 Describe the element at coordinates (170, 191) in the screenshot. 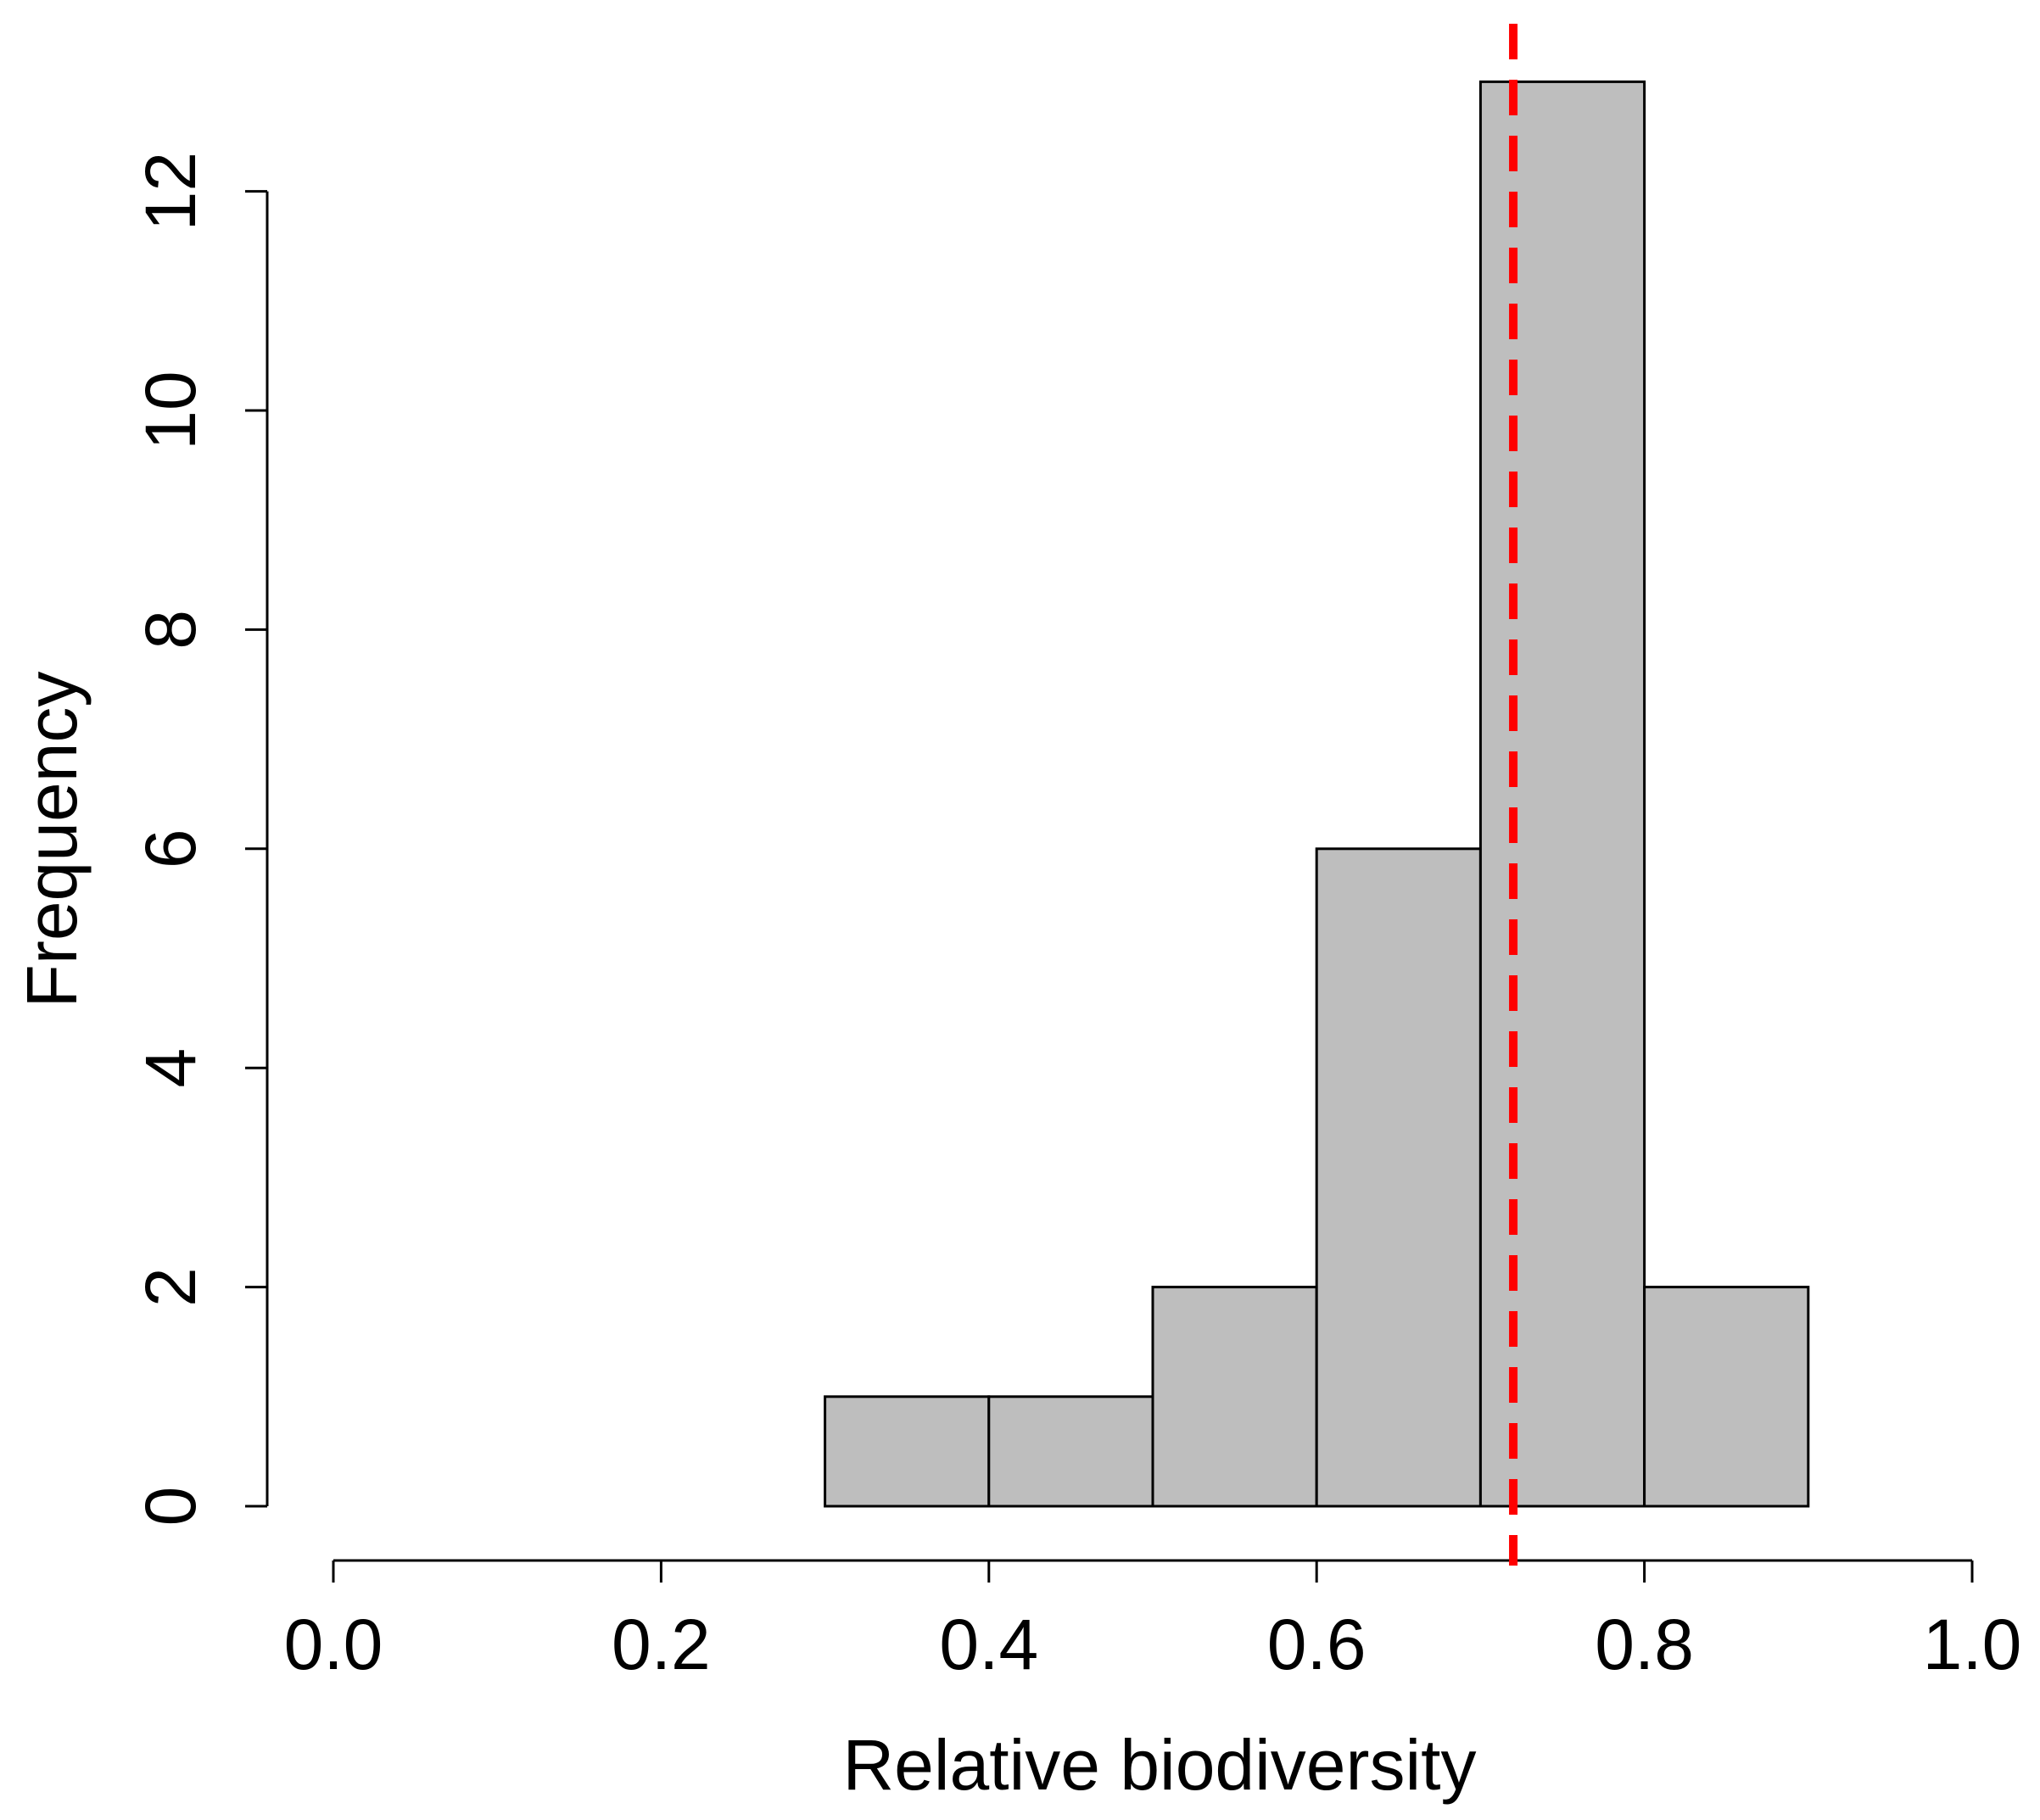

I see `y-tick-label: 12` at that location.